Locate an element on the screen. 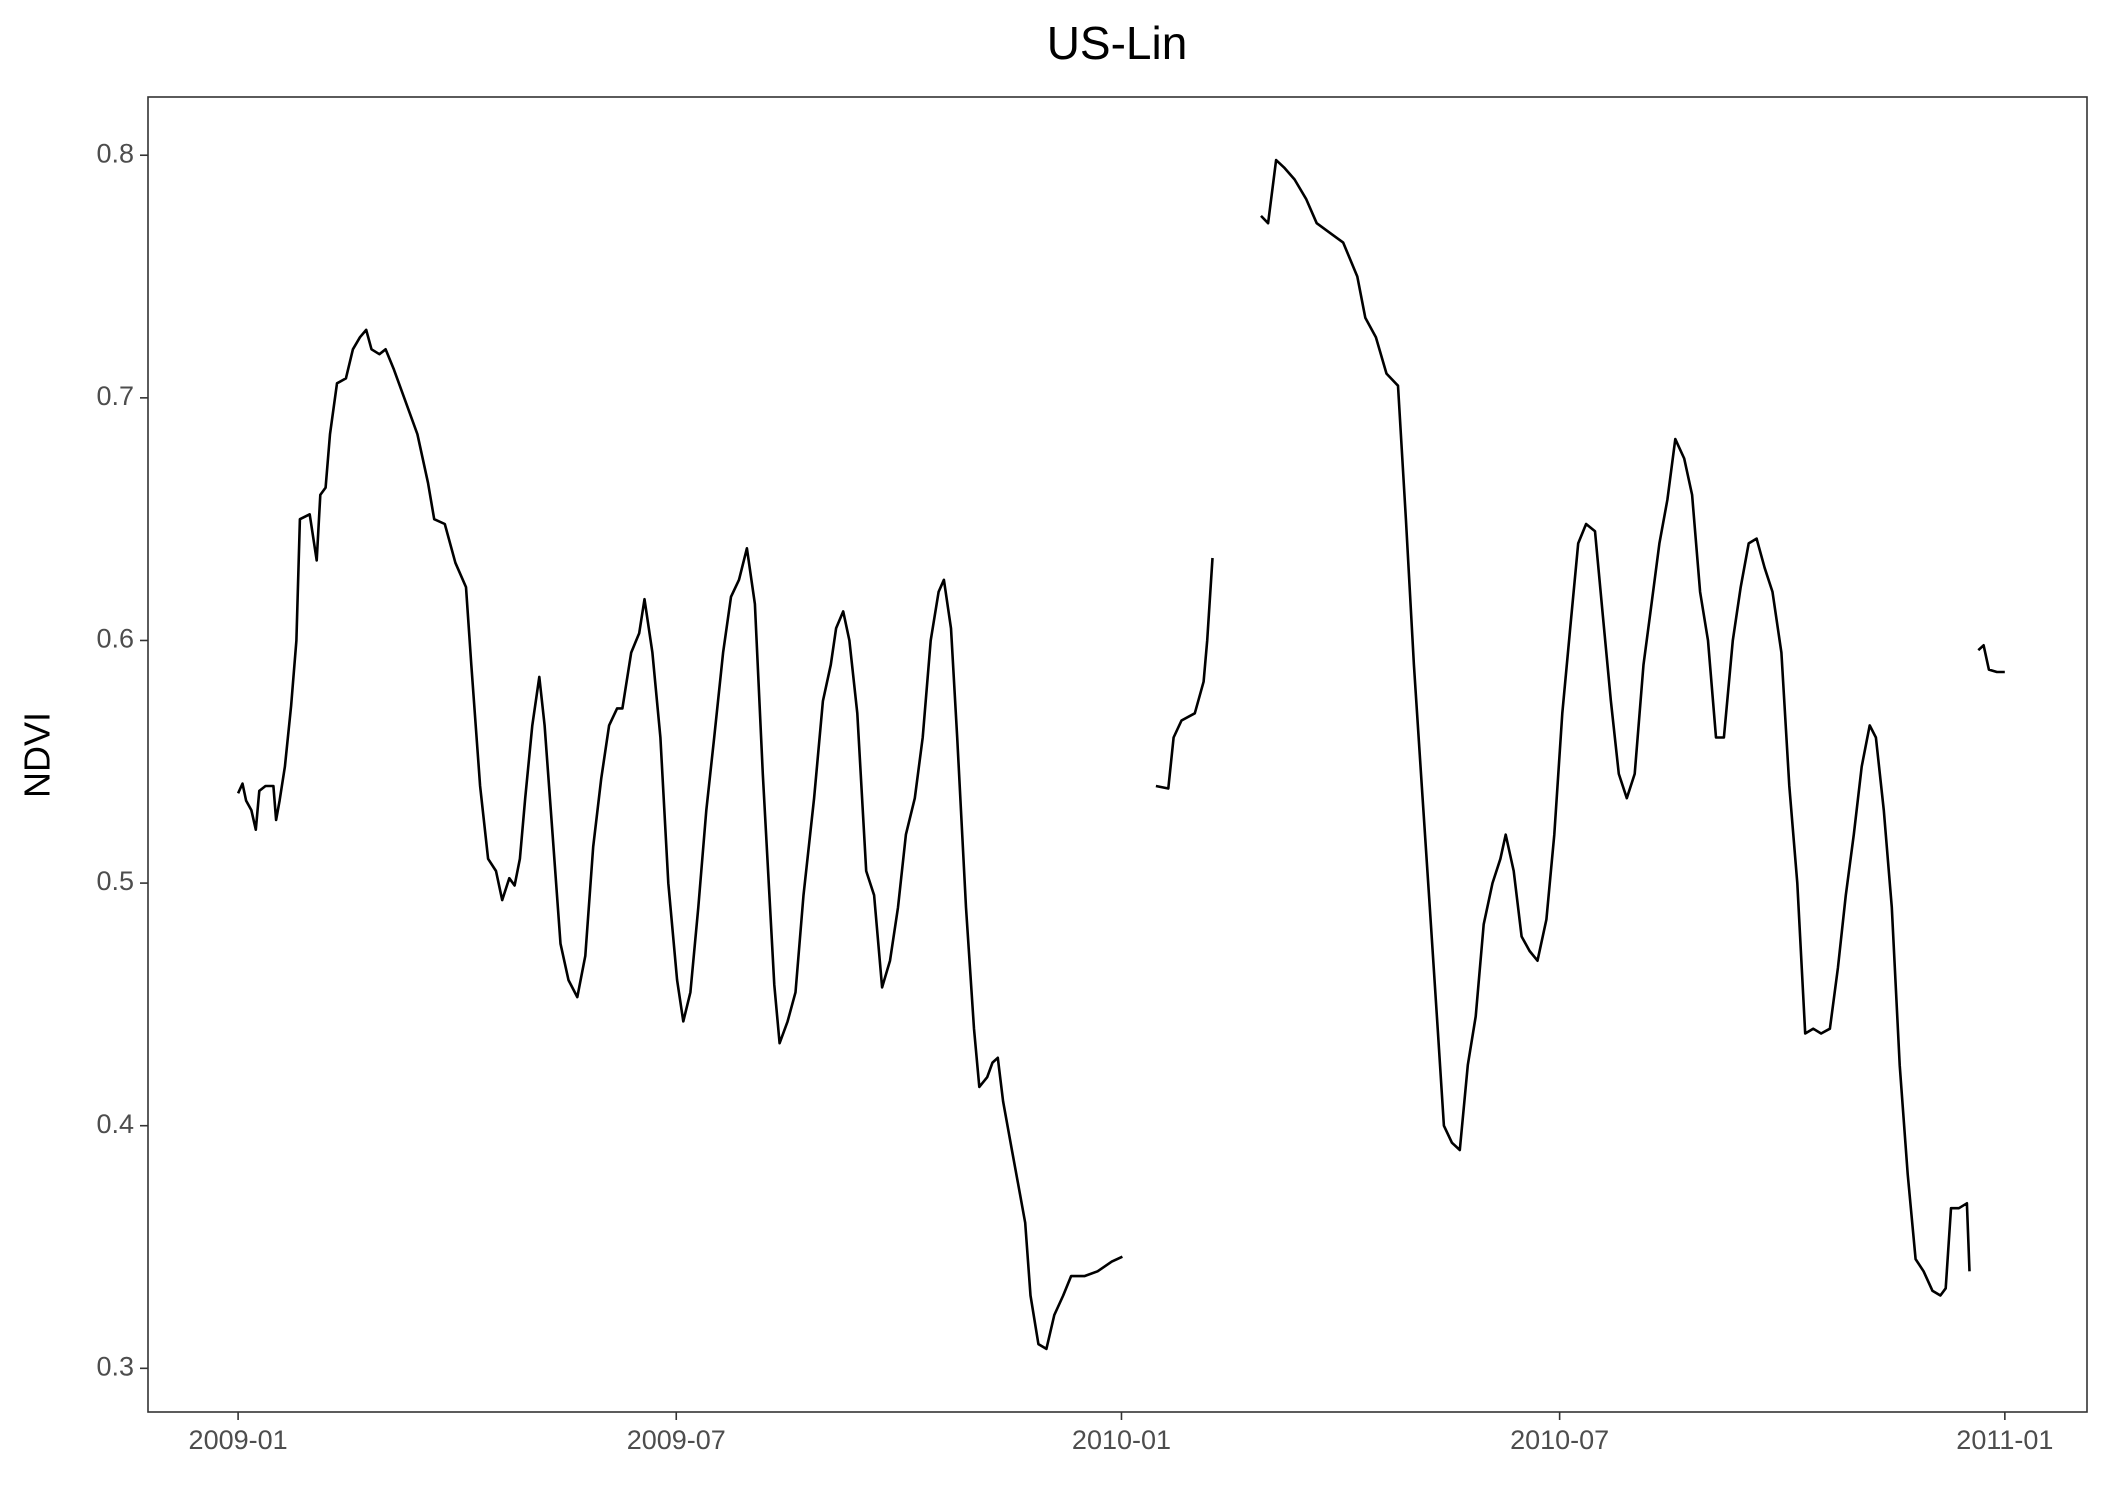 This screenshot has width=2115, height=1493. y-axis-label: NDVI is located at coordinates (37, 755).